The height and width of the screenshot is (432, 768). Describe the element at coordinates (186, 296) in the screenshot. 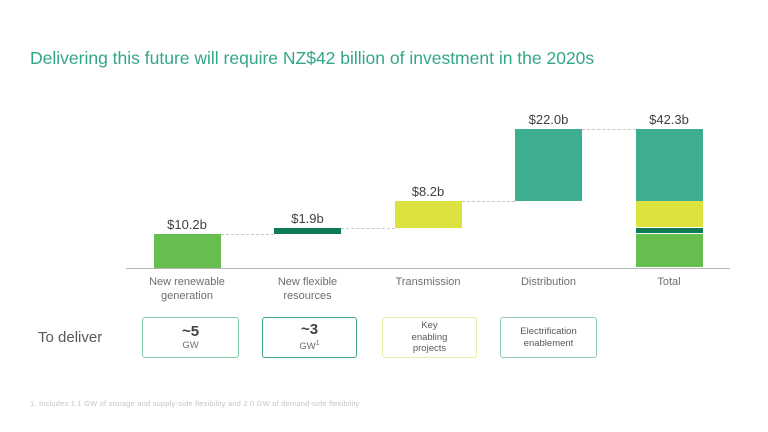

I see `category-label-line: generation` at that location.